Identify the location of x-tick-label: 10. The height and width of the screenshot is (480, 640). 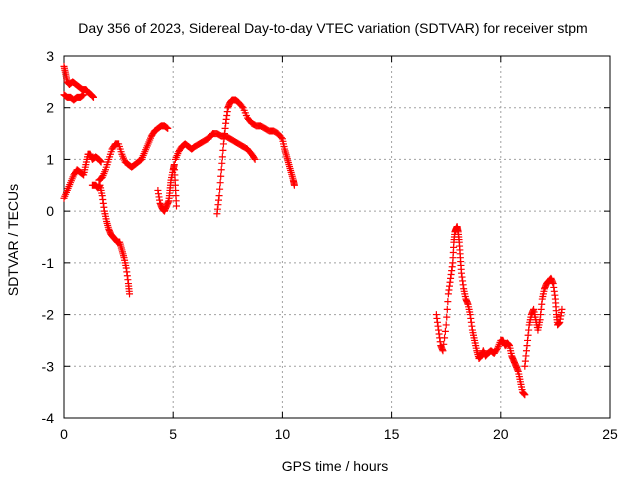
(283, 434).